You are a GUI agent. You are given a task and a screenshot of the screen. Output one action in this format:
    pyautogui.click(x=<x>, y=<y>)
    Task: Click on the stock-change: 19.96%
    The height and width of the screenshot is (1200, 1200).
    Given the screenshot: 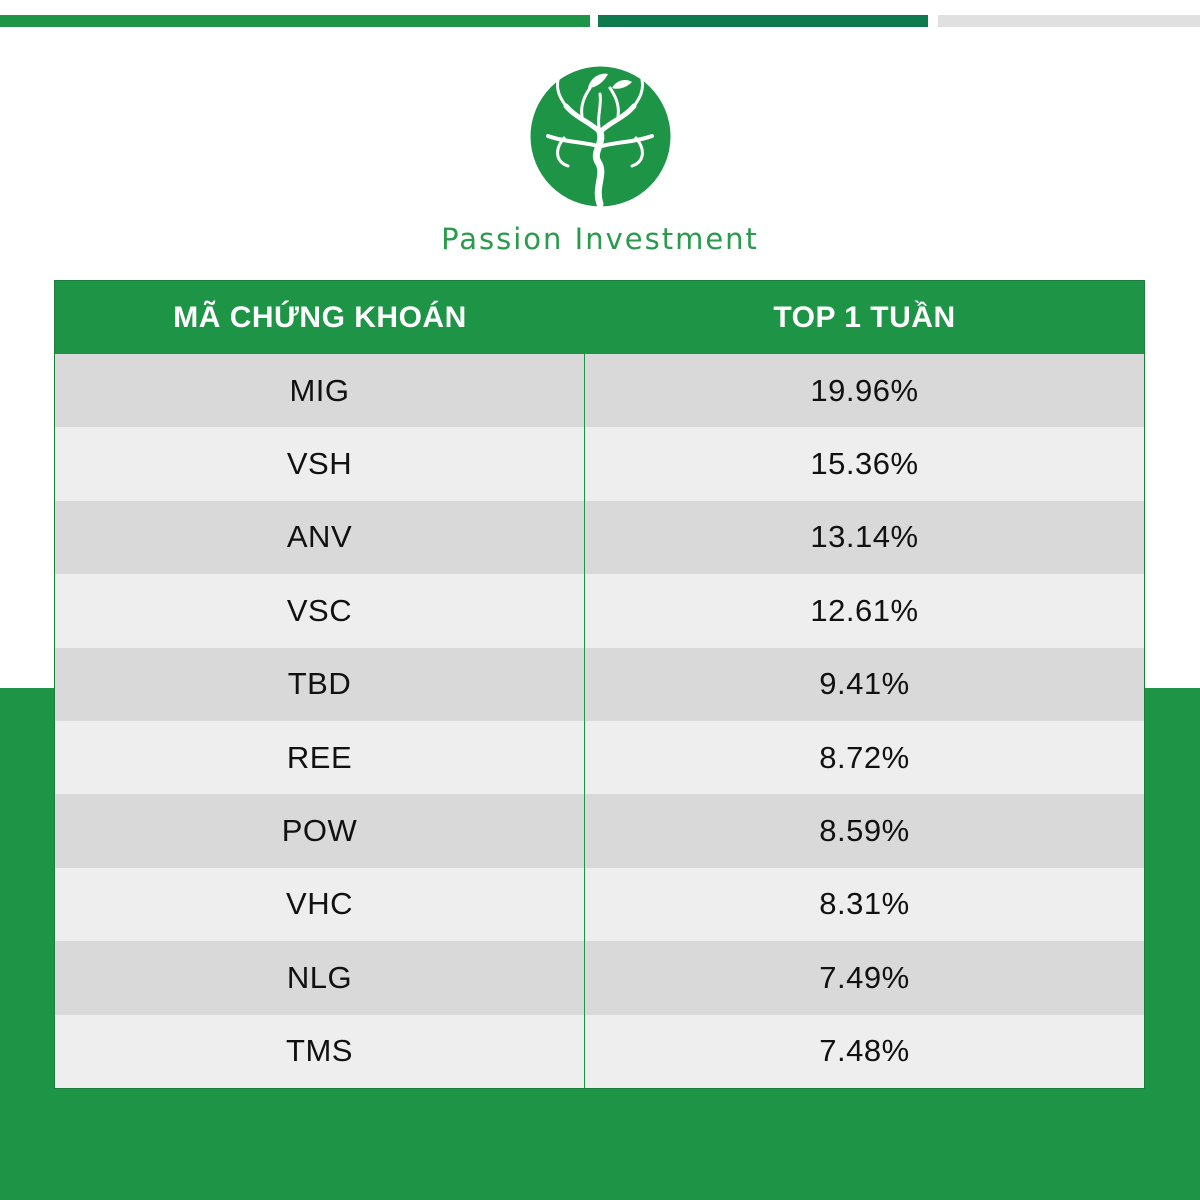 What is the action you would take?
    pyautogui.click(x=864, y=390)
    